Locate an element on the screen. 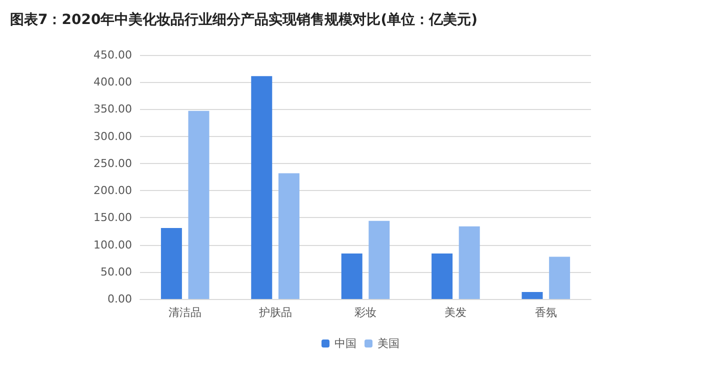  y-tick-label: 150.00 is located at coordinates (113, 217).